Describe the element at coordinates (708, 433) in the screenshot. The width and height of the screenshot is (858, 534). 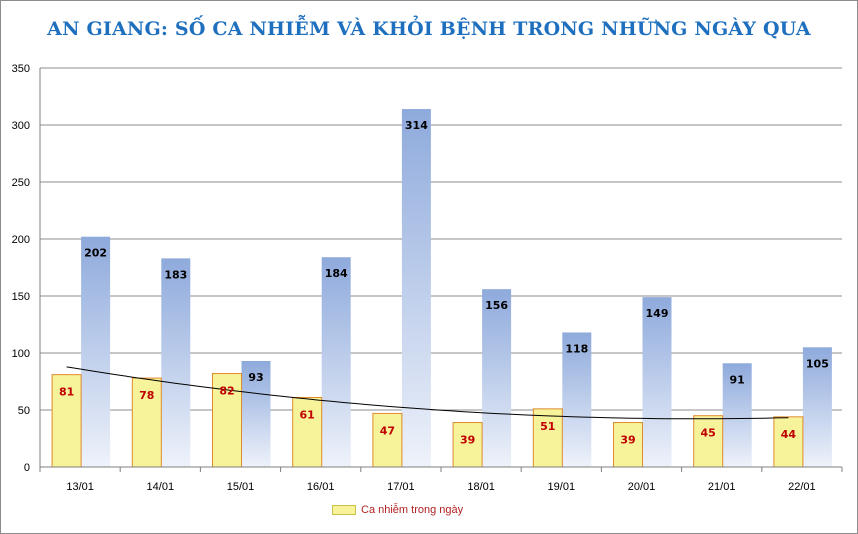
I see `data-label-infected: 45` at that location.